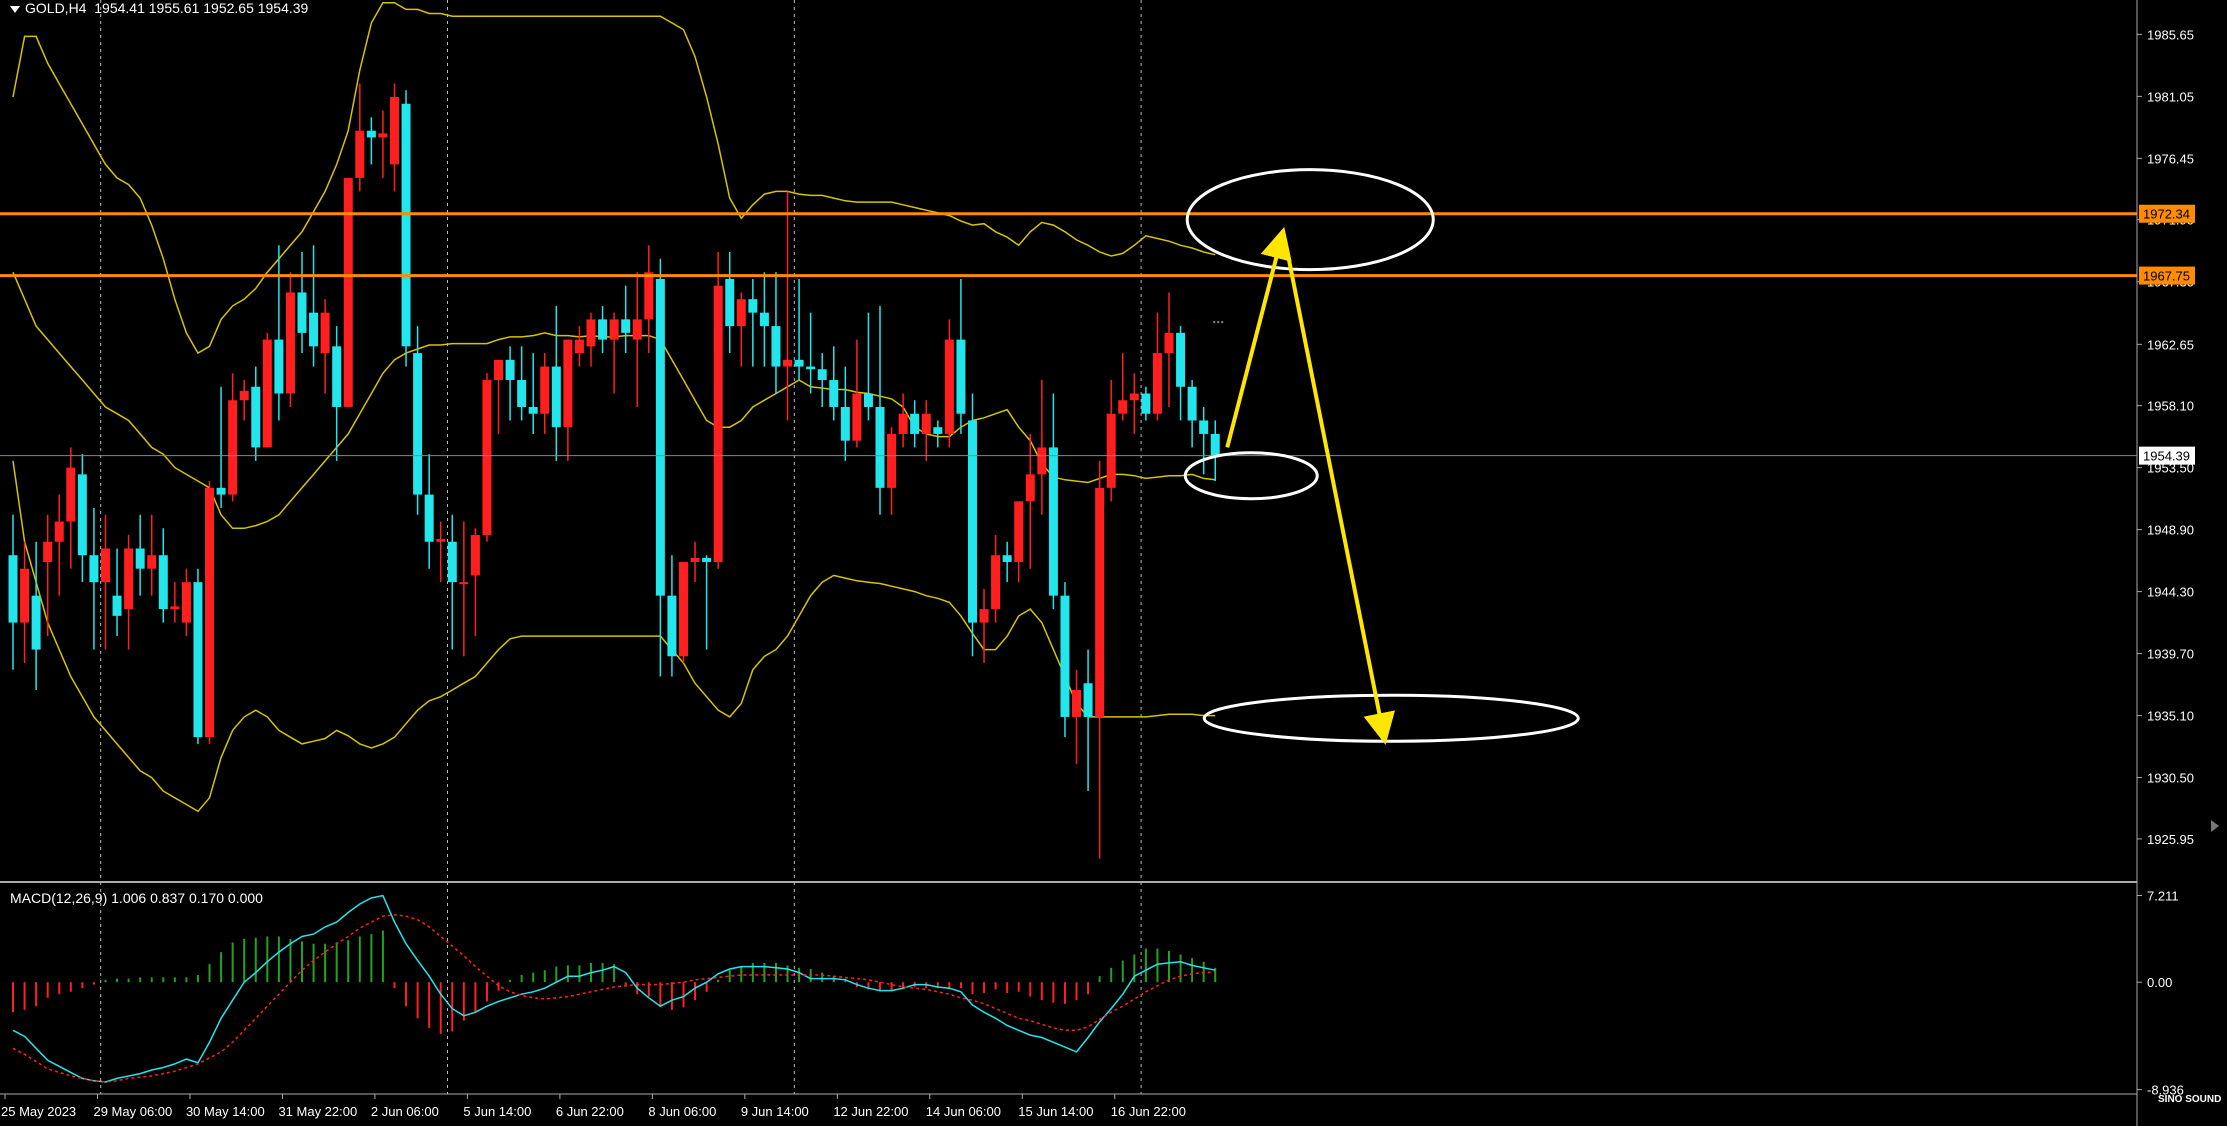  I want to click on price-tick-label: 1925.95, so click(2170, 839).